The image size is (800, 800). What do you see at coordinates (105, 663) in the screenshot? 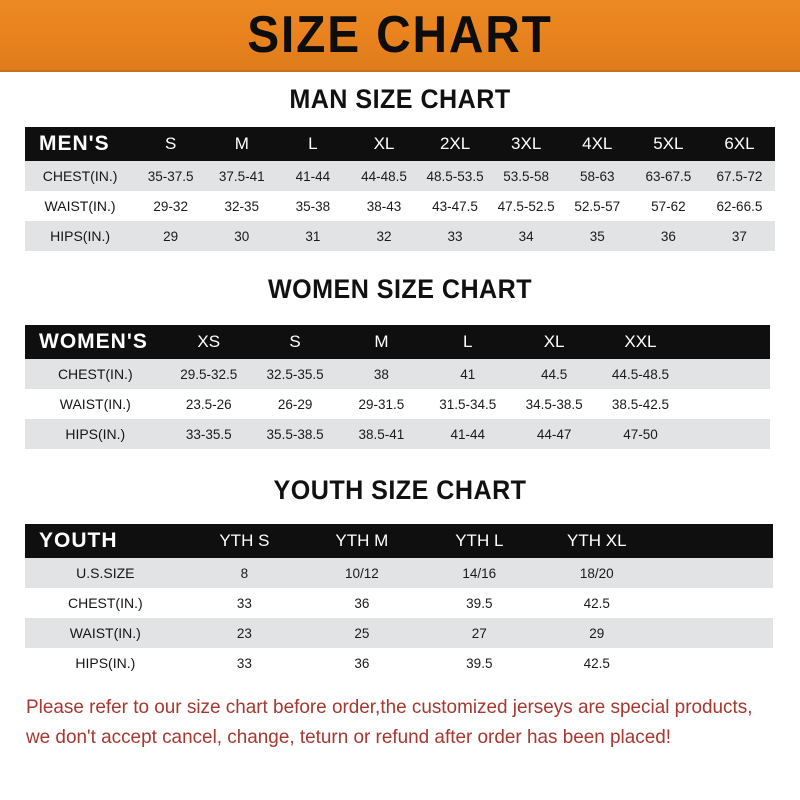
I see `youth-row-label: HIPS(IN.)` at bounding box center [105, 663].